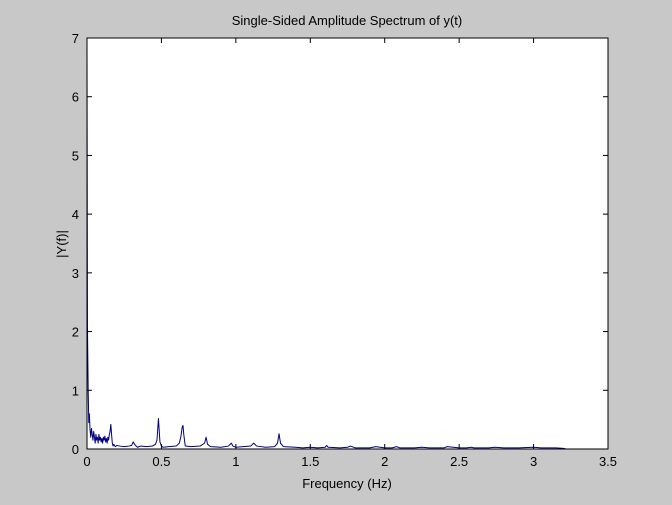 The width and height of the screenshot is (672, 505). I want to click on y-tick-label: 1, so click(75, 390).